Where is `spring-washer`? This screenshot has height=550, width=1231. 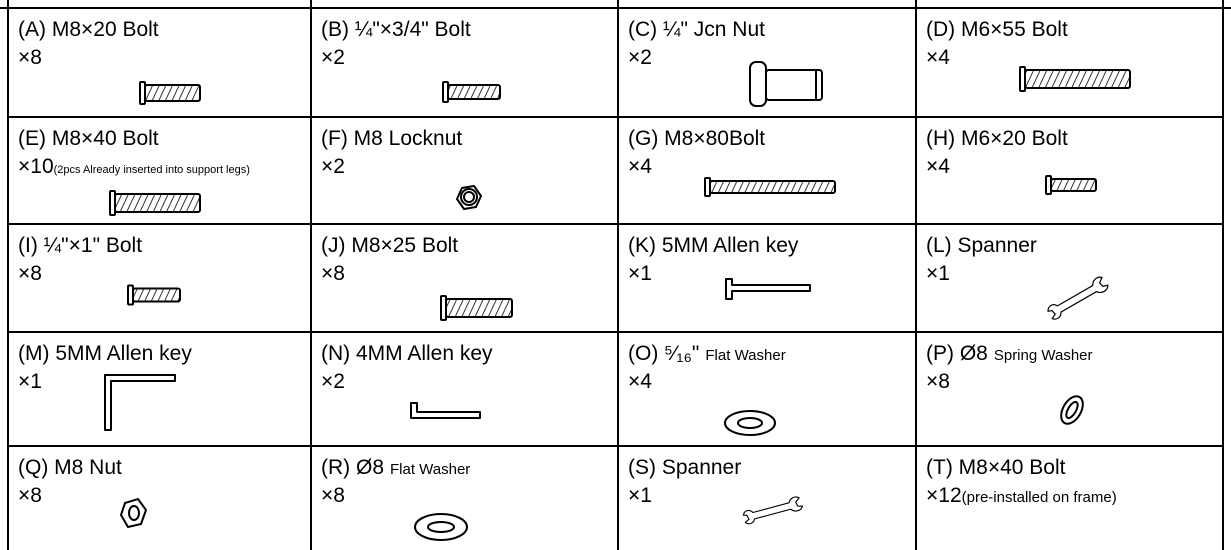
spring-washer is located at coordinates (1072, 410).